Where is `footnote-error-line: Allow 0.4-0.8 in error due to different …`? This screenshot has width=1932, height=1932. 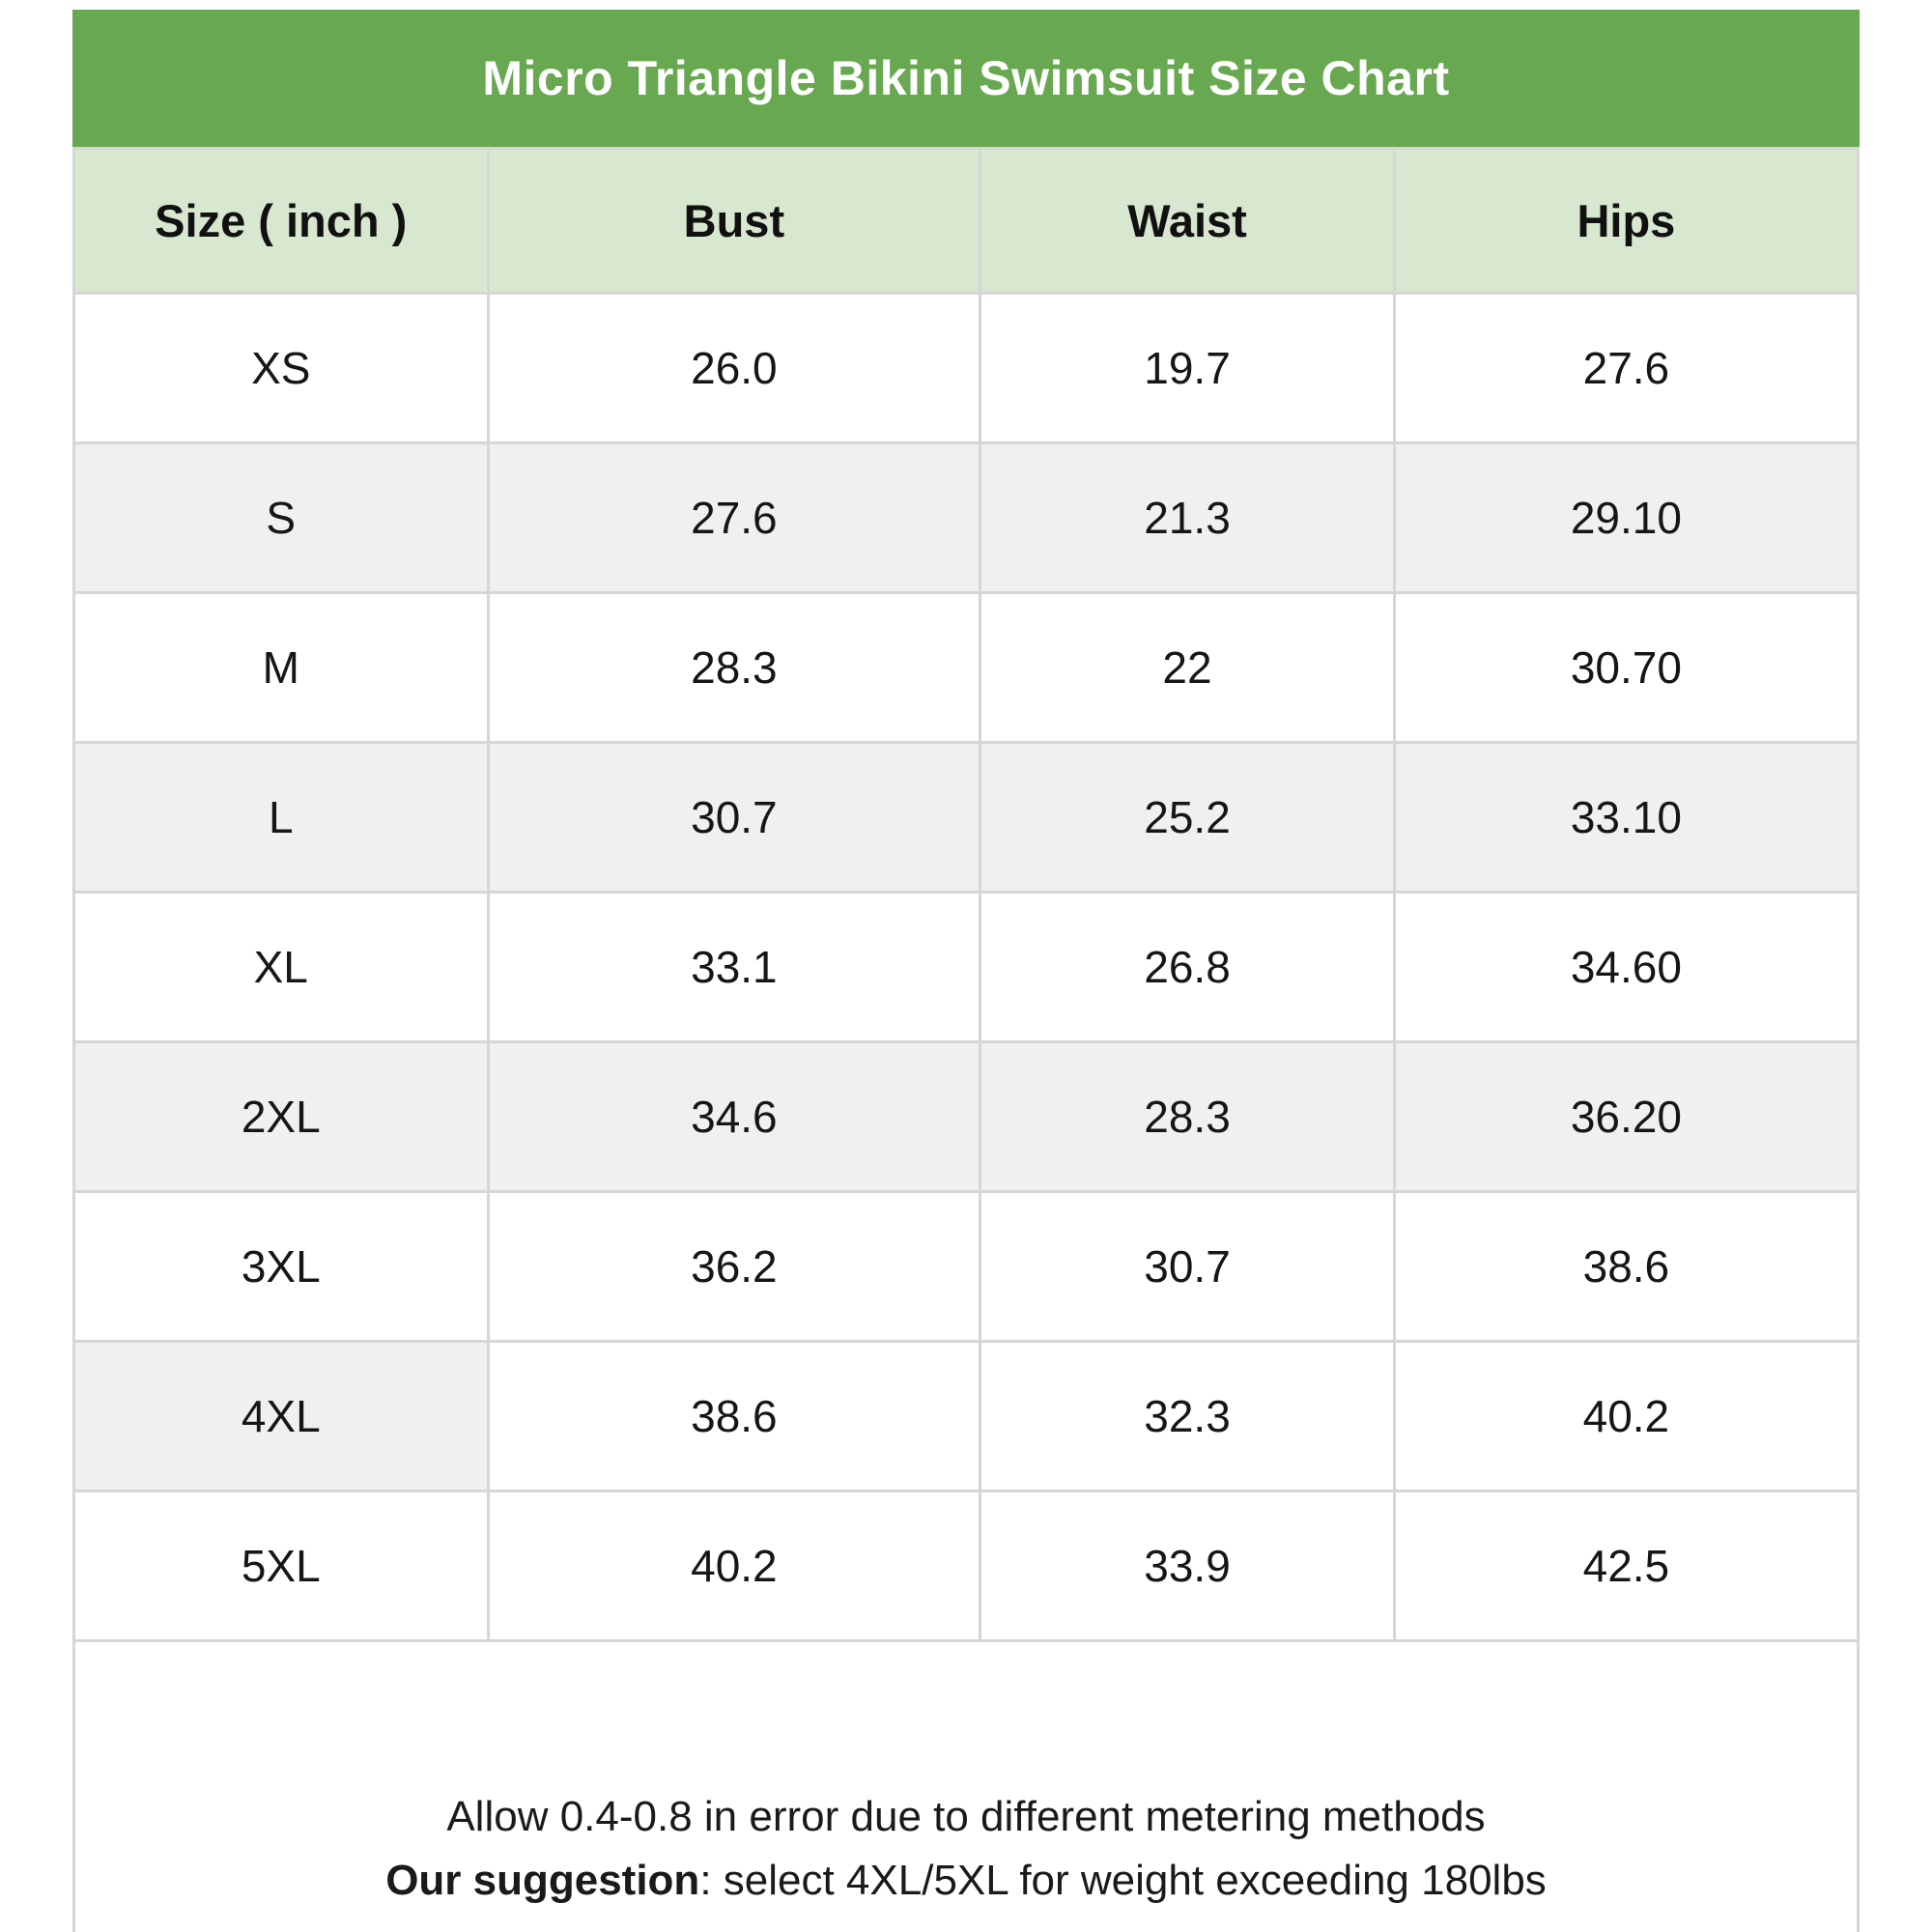
footnote-error-line: Allow 0.4-0.8 in error due to different … is located at coordinates (966, 1816).